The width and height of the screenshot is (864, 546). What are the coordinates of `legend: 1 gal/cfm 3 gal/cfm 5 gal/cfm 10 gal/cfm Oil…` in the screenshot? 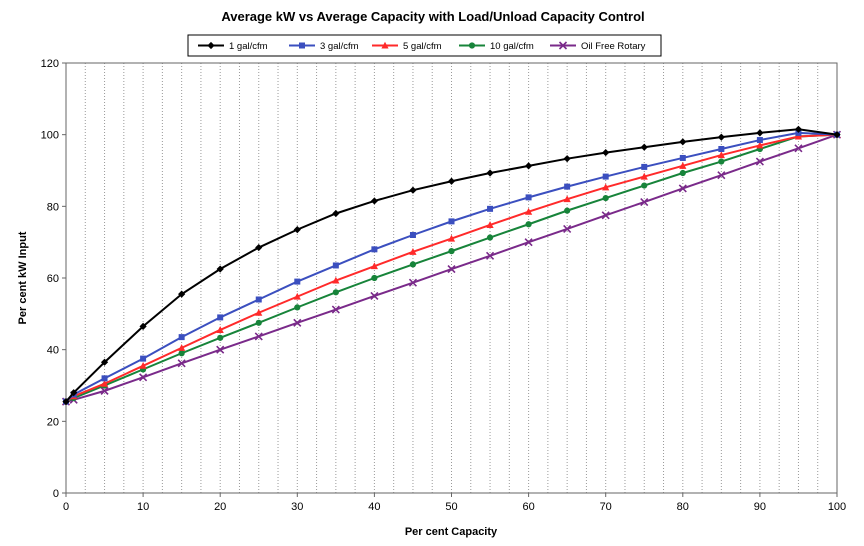 It's located at (424, 45).